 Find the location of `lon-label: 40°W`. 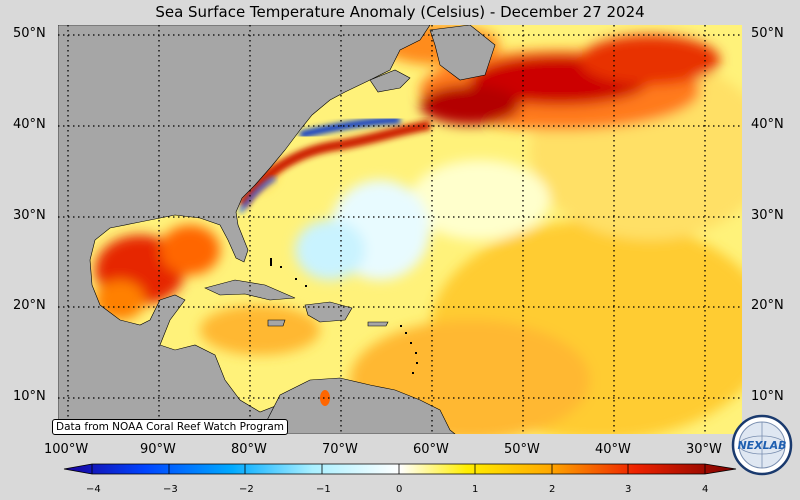

lon-label: 40°W is located at coordinates (613, 449).